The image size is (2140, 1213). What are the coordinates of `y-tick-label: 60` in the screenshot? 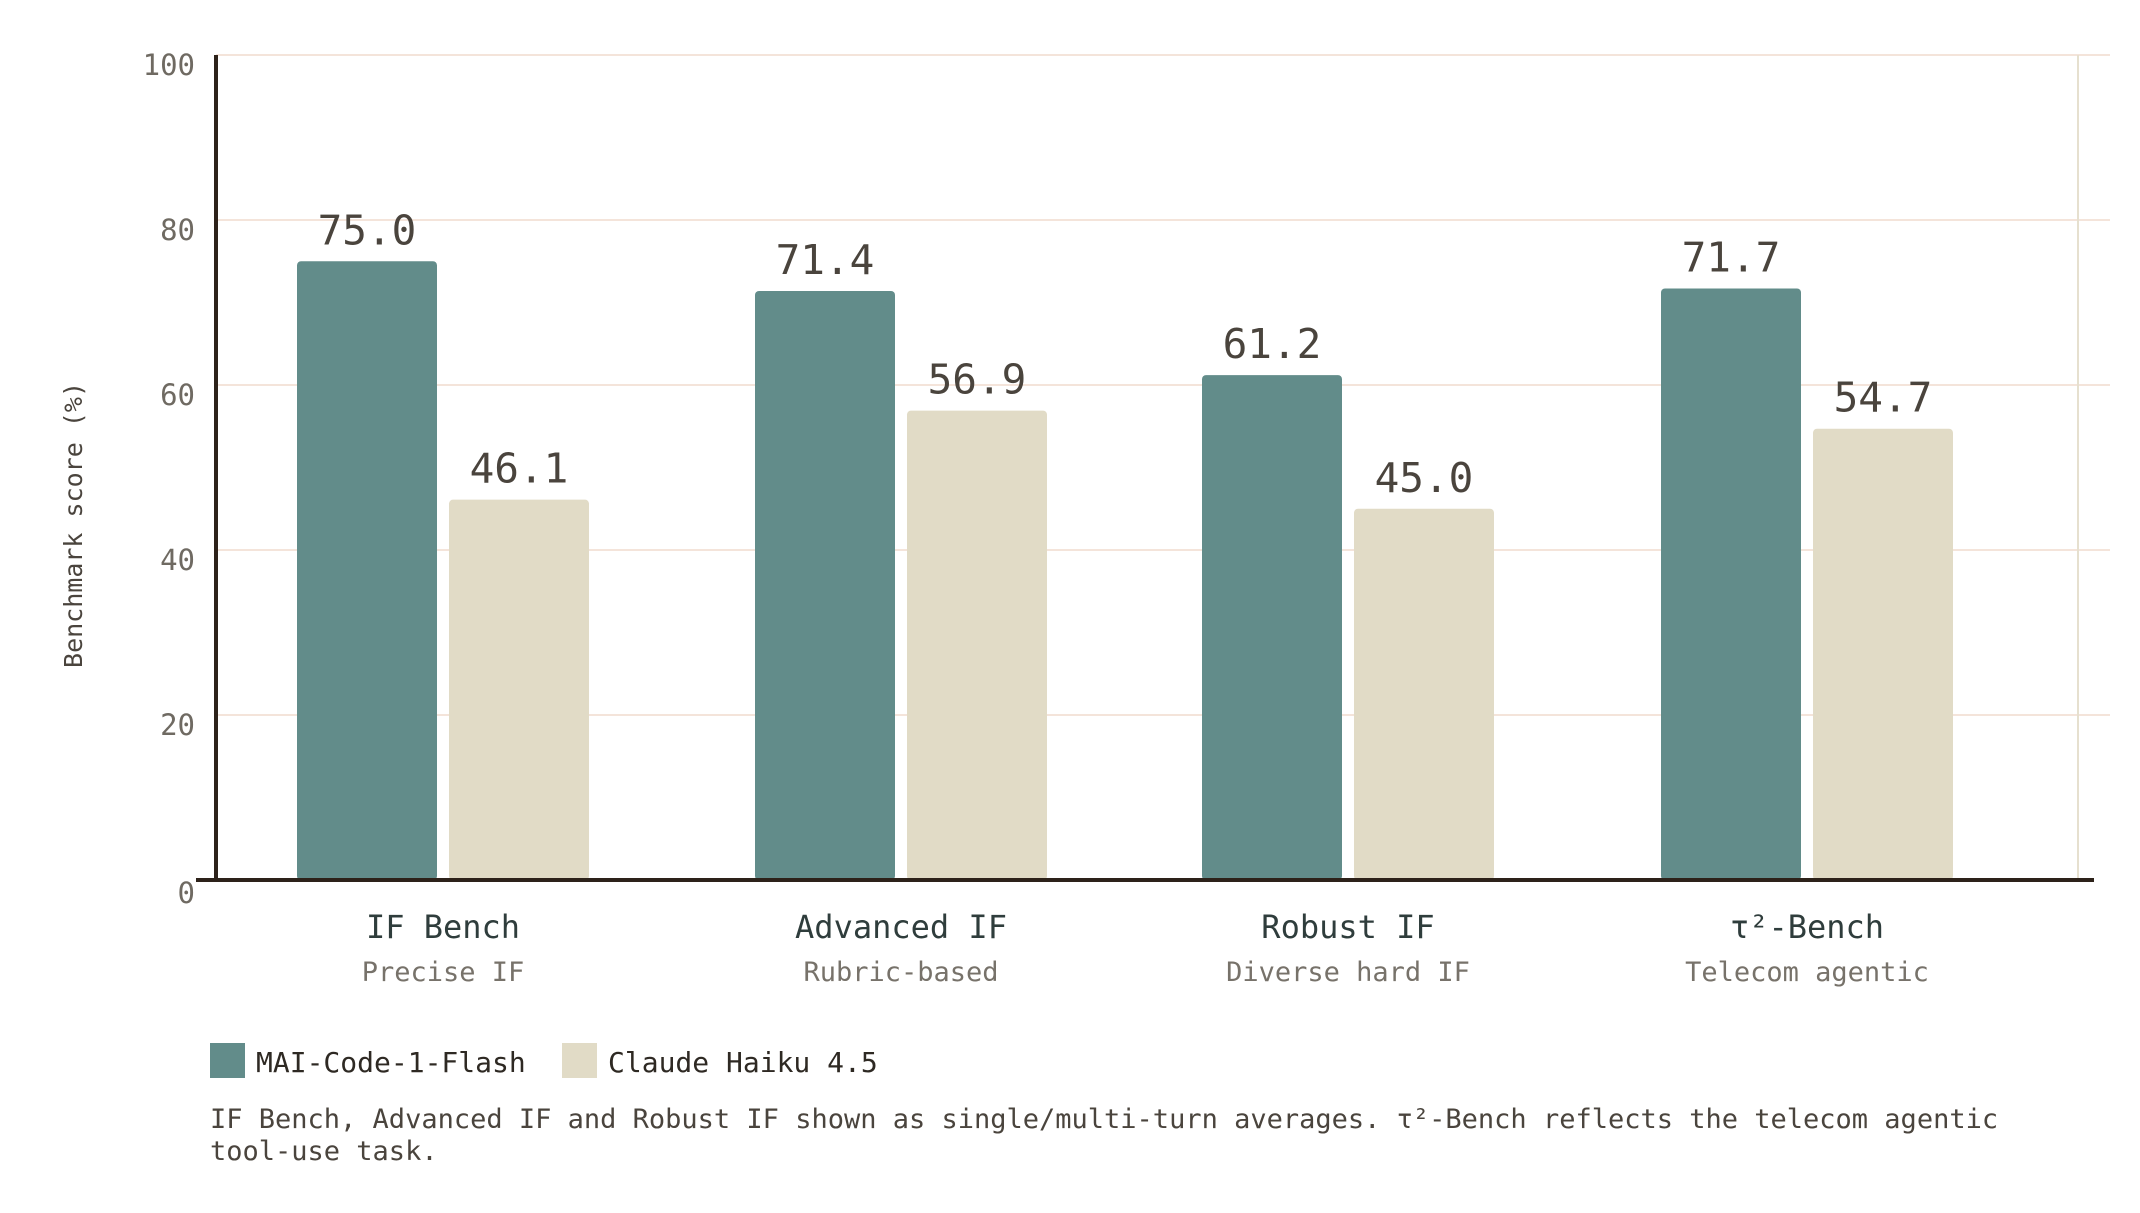 It's located at (177, 395).